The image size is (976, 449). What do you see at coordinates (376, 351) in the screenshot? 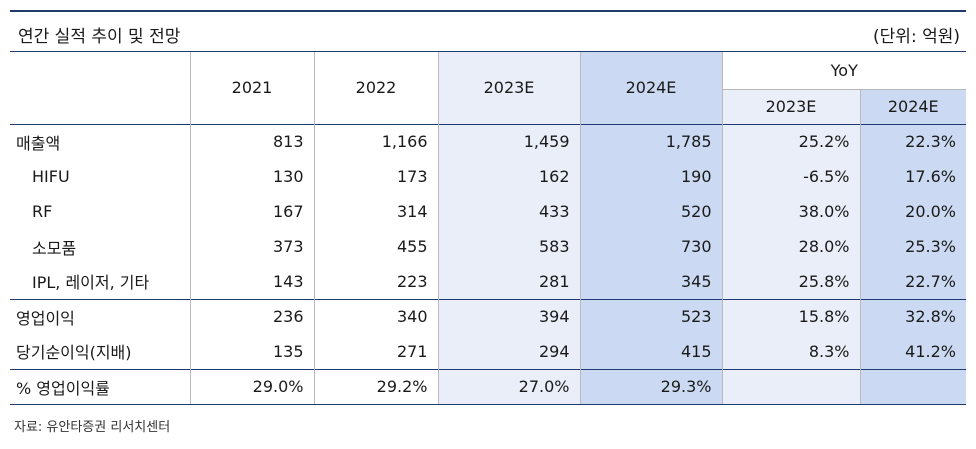
I see `cell-v2022: 271` at bounding box center [376, 351].